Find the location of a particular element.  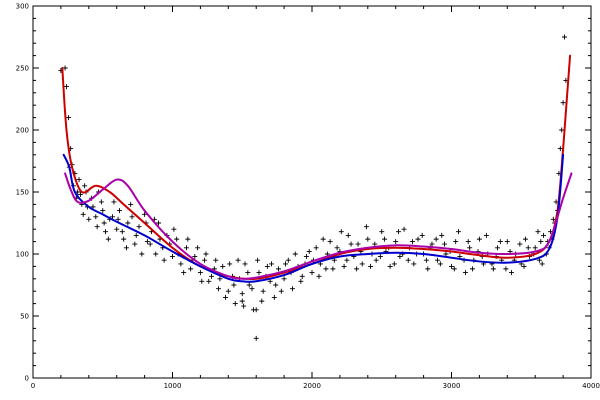

x-tick-label: 1000 is located at coordinates (173, 386).